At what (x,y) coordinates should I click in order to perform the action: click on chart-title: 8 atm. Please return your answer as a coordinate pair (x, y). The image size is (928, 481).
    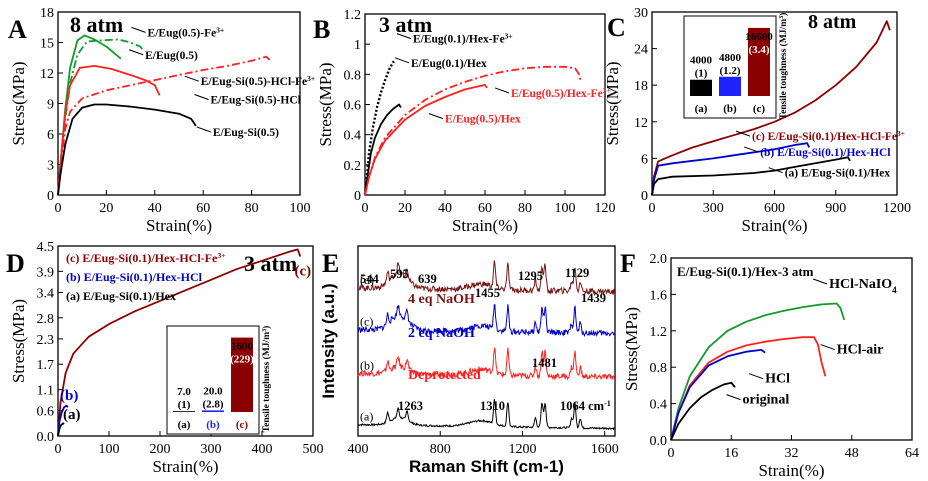
    Looking at the image, I should click on (96, 24).